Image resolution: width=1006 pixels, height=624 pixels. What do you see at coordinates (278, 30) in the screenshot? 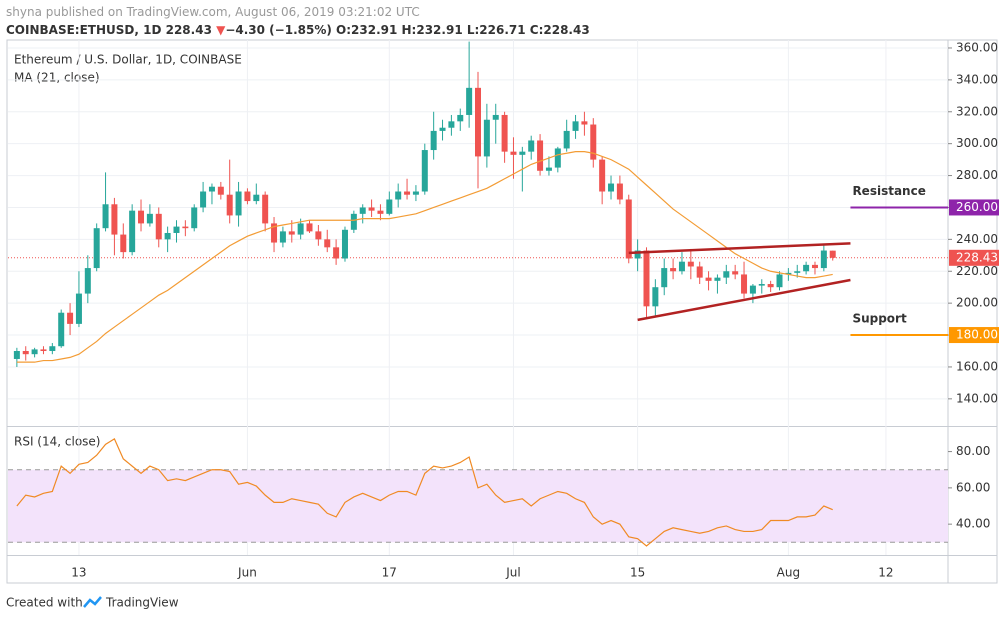
I see `change: −4.30 (−1.85%)` at bounding box center [278, 30].